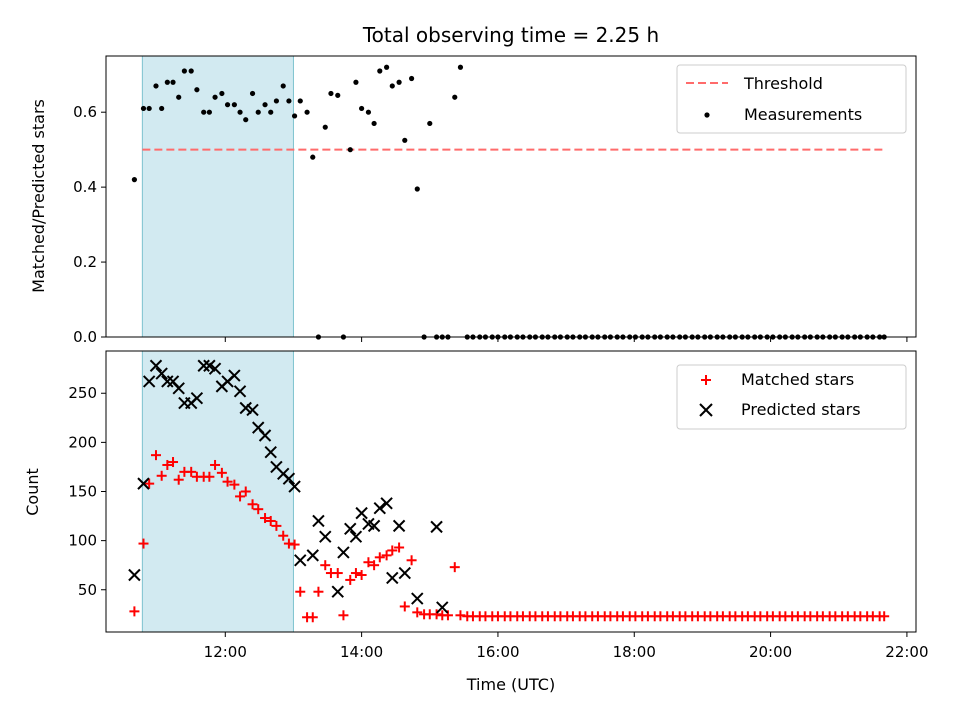 The width and height of the screenshot is (960, 720). Describe the element at coordinates (225, 652) in the screenshot. I see `x-tick-label: 12:00` at that location.